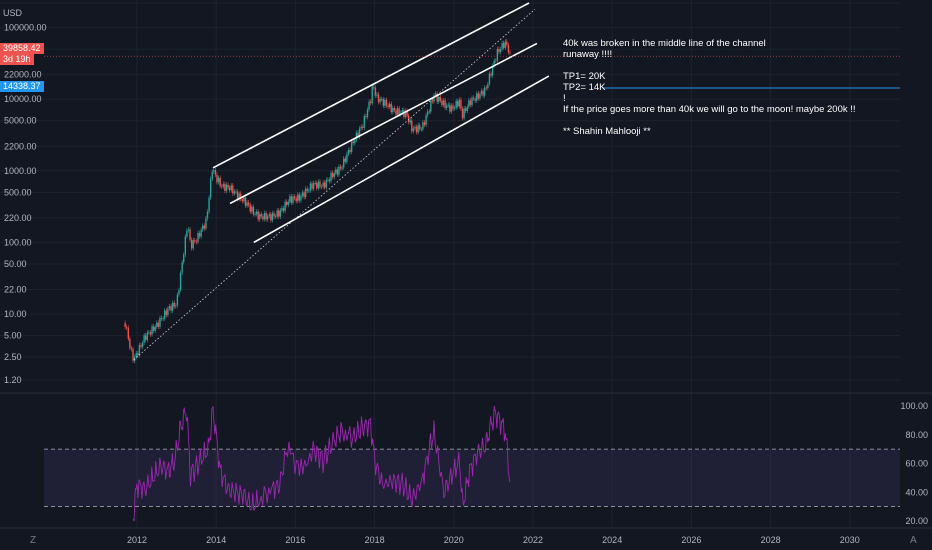  Describe the element at coordinates (15, 264) in the screenshot. I see `price-tick-label: 50.00` at that location.